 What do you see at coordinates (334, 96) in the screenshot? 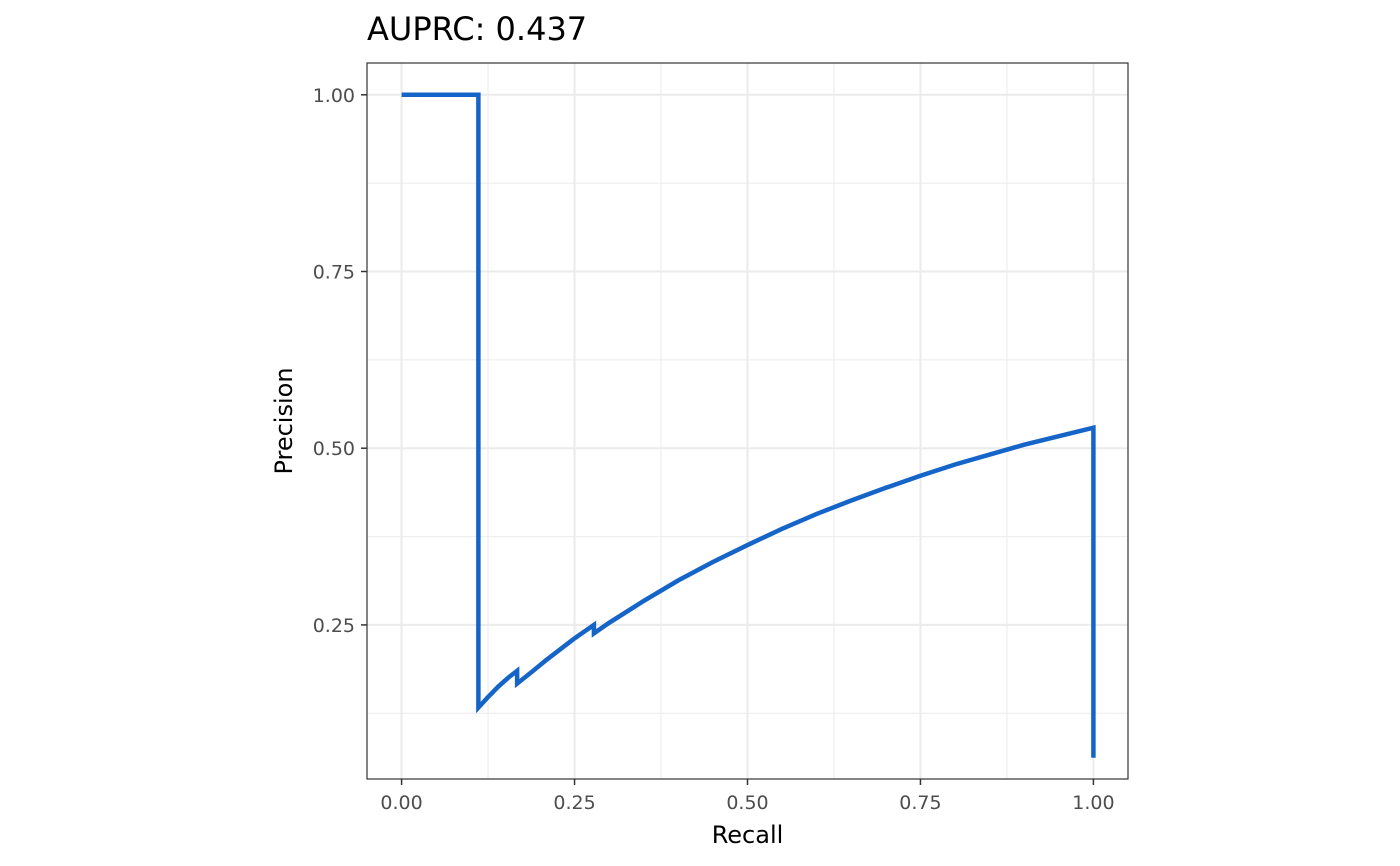
I see `y-tick-label-3: 1.00` at bounding box center [334, 96].